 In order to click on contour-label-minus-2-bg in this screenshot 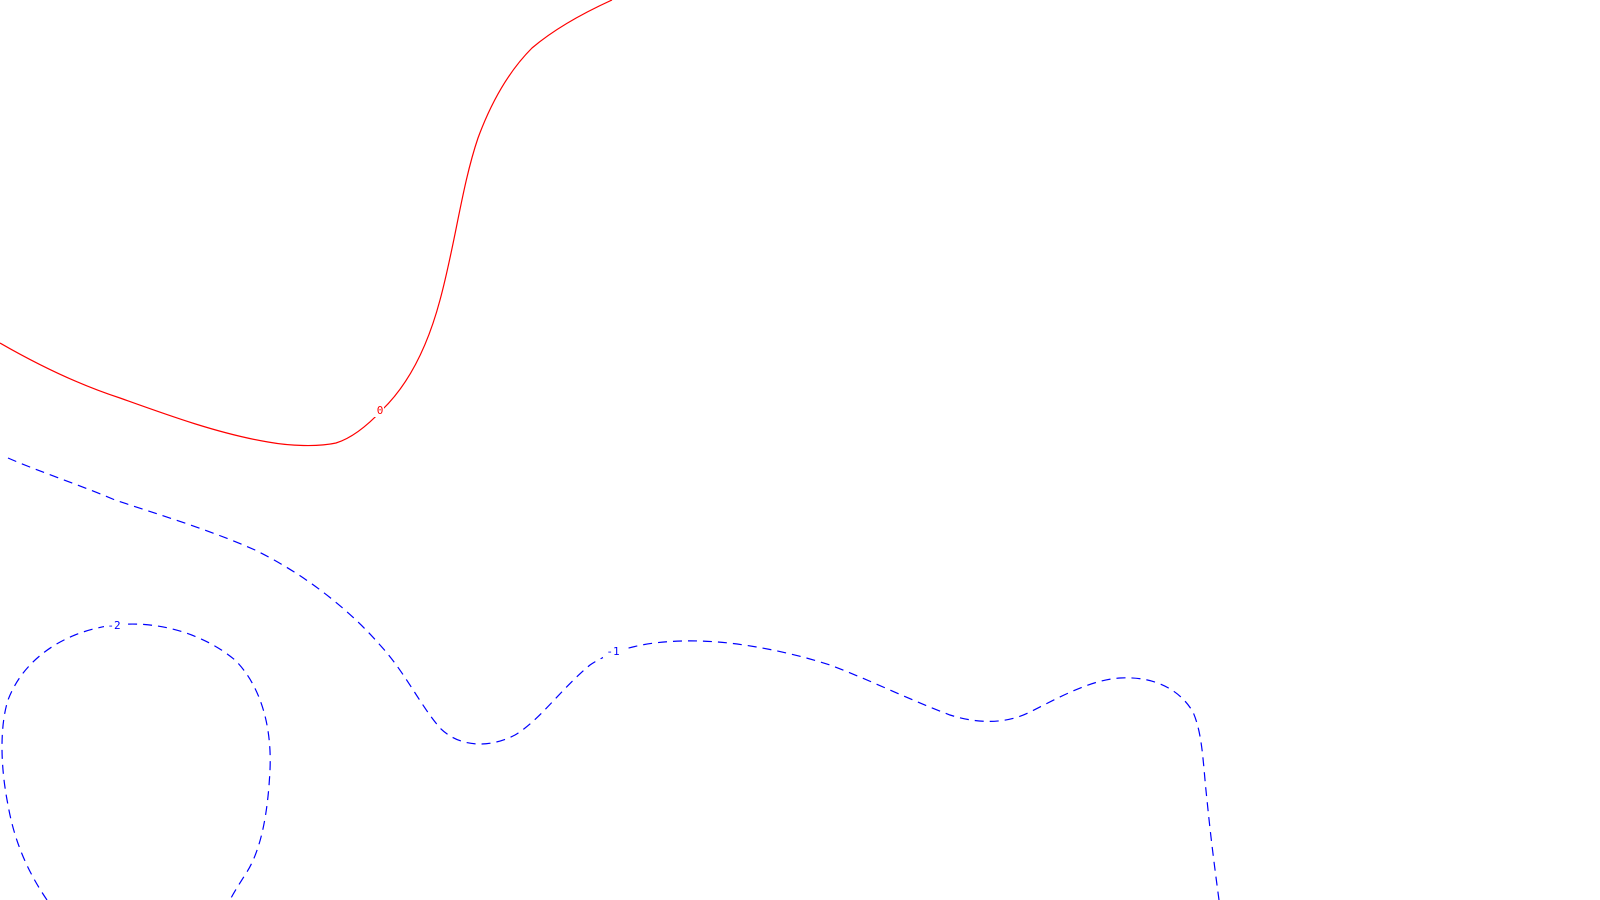, I will do `click(114, 625)`.